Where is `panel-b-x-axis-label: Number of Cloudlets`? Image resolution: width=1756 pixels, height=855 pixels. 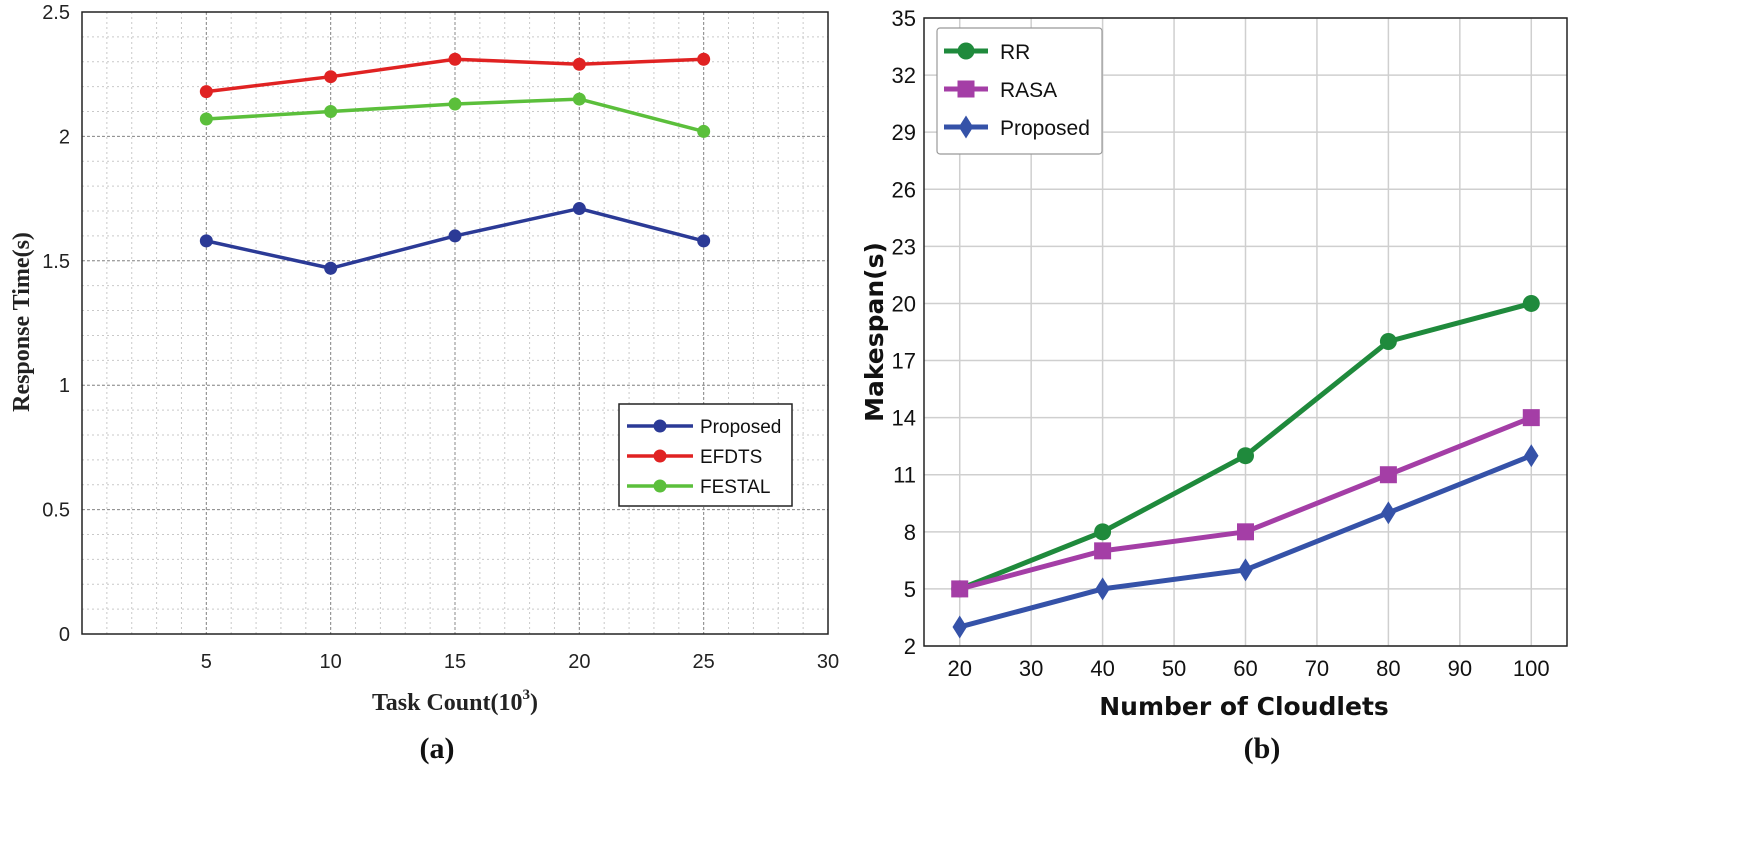
panel-b-x-axis-label: Number of Cloudlets is located at coordinates (1244, 706).